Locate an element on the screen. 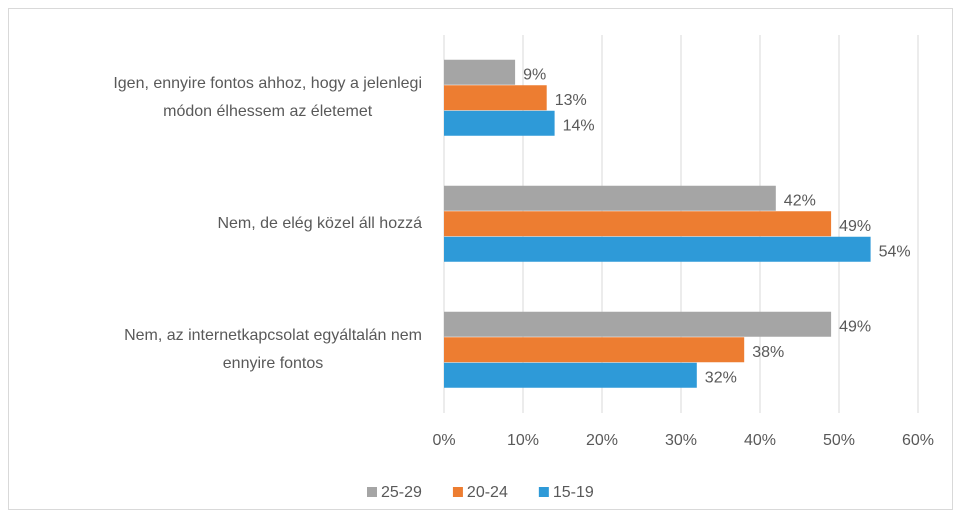 The width and height of the screenshot is (961, 520). x-tick-label: 50% is located at coordinates (839, 440).